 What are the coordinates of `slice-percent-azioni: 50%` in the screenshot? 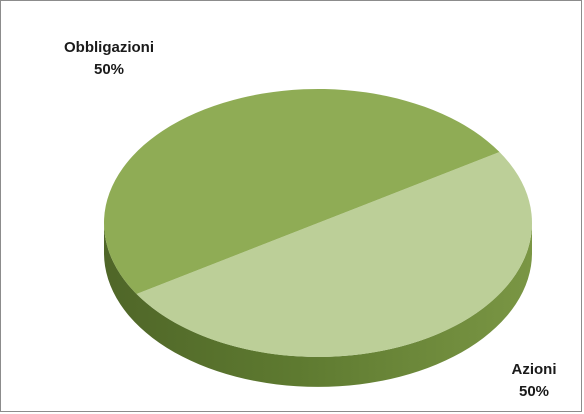 It's located at (534, 391).